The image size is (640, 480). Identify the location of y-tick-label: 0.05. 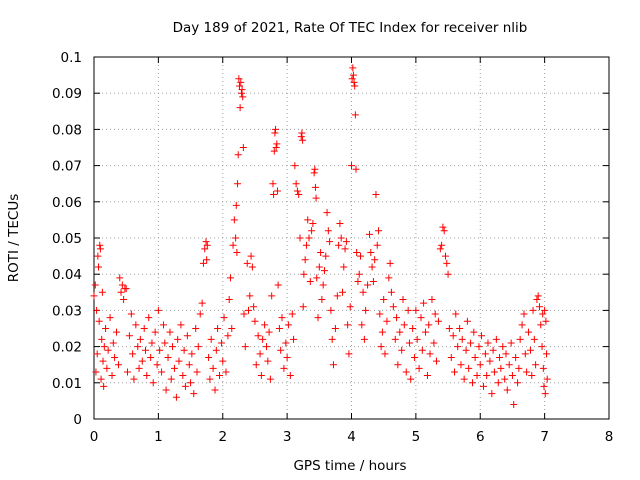
(67, 239).